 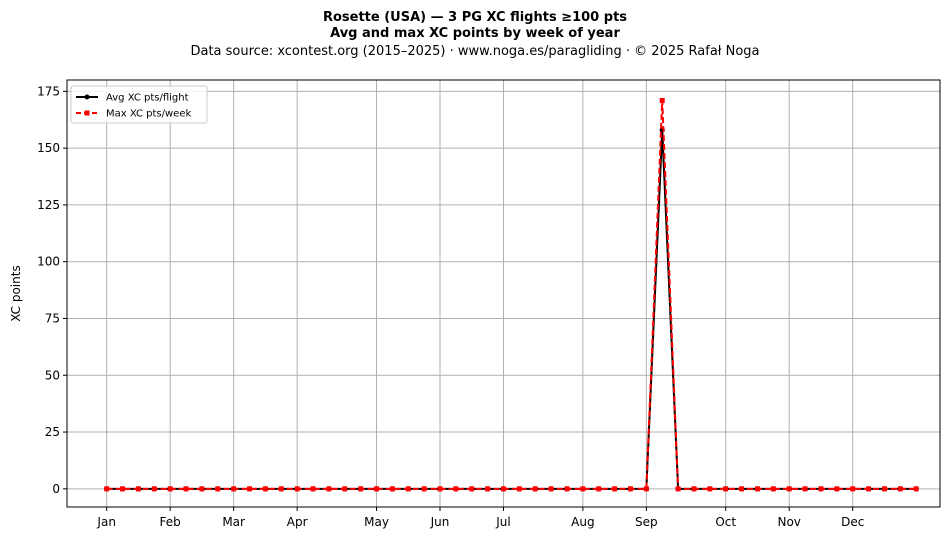 I want to click on y-tick-label: 175, so click(x=48, y=91).